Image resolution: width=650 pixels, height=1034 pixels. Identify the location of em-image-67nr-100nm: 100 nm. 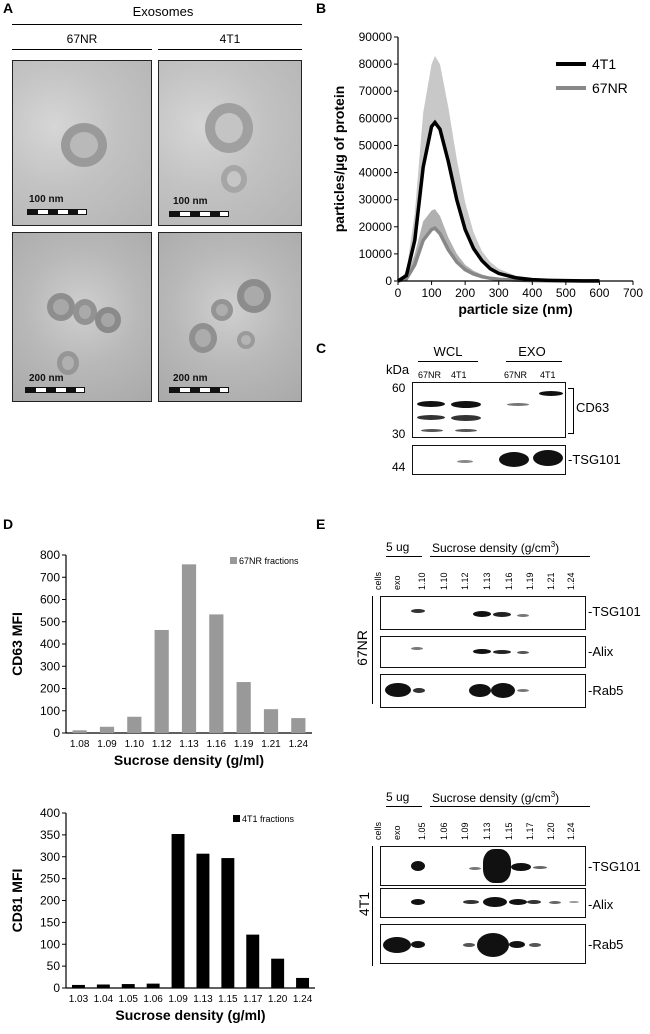
(82, 143).